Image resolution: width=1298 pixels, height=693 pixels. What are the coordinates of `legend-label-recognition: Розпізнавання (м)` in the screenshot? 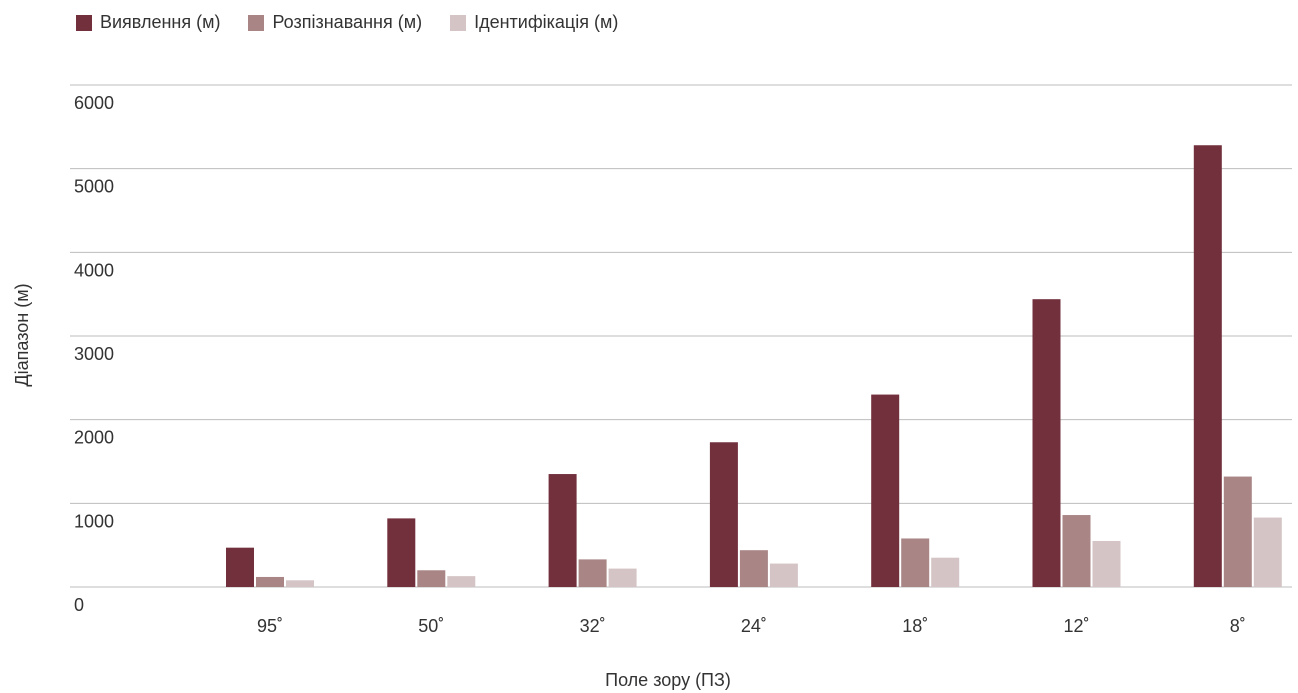 It's located at (347, 22).